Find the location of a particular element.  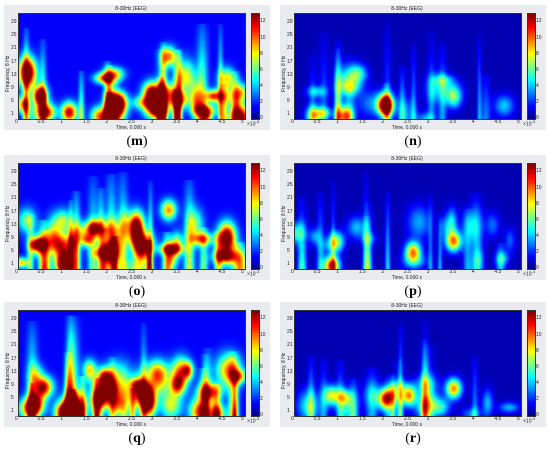

panel-caption: (q) is located at coordinates (137, 439).